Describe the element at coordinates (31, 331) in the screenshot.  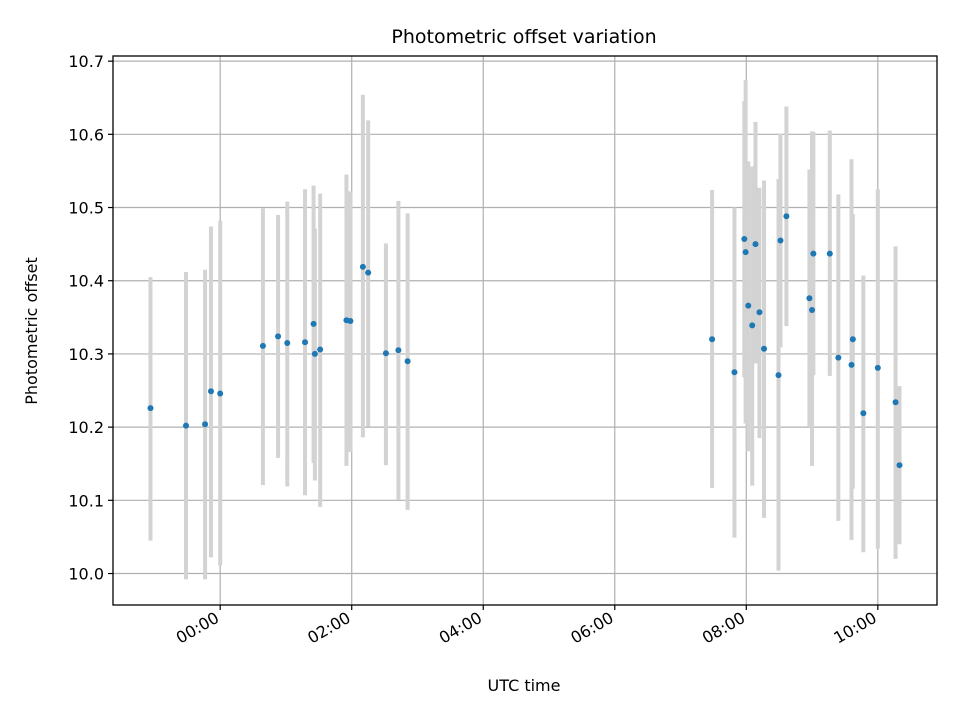
I see `y-axis-label: Photometric offset` at that location.